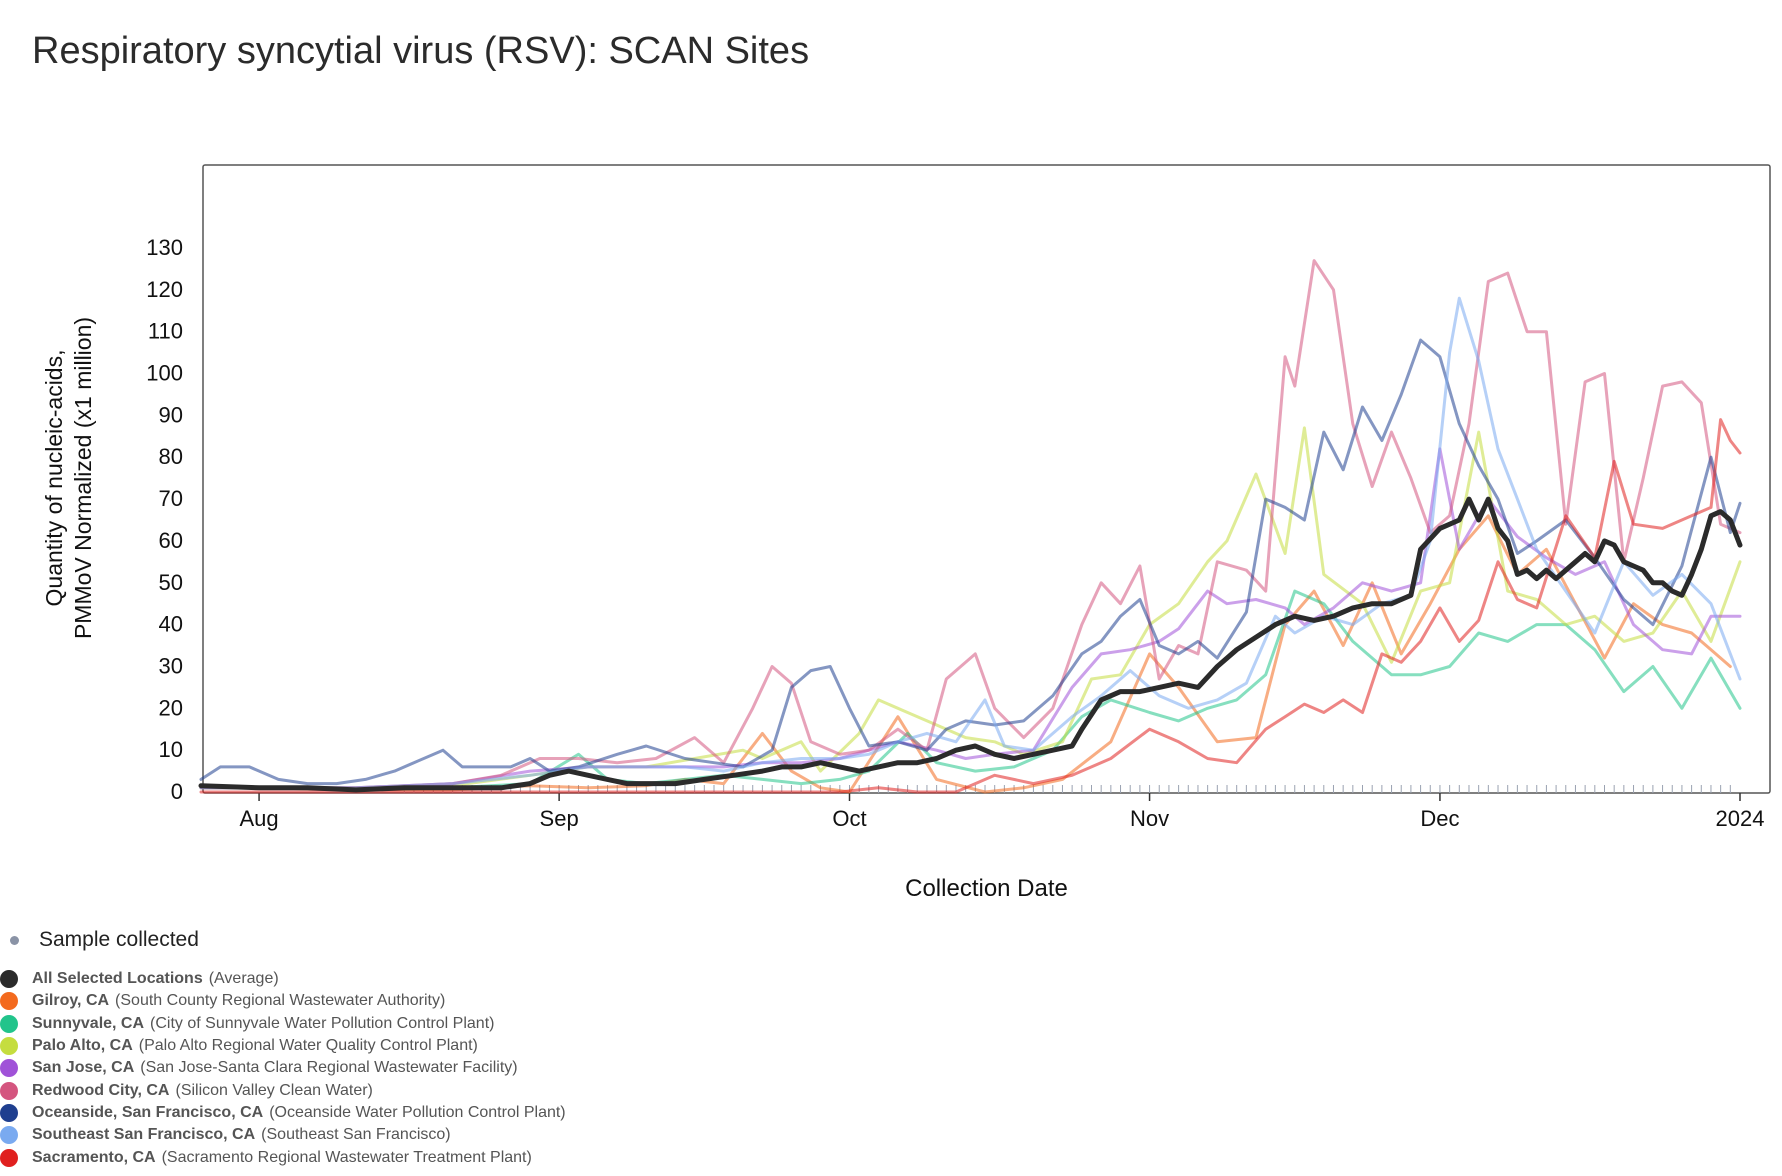 The width and height of the screenshot is (1782, 1176). Describe the element at coordinates (14, 940) in the screenshot. I see `sample-dot-icon` at that location.